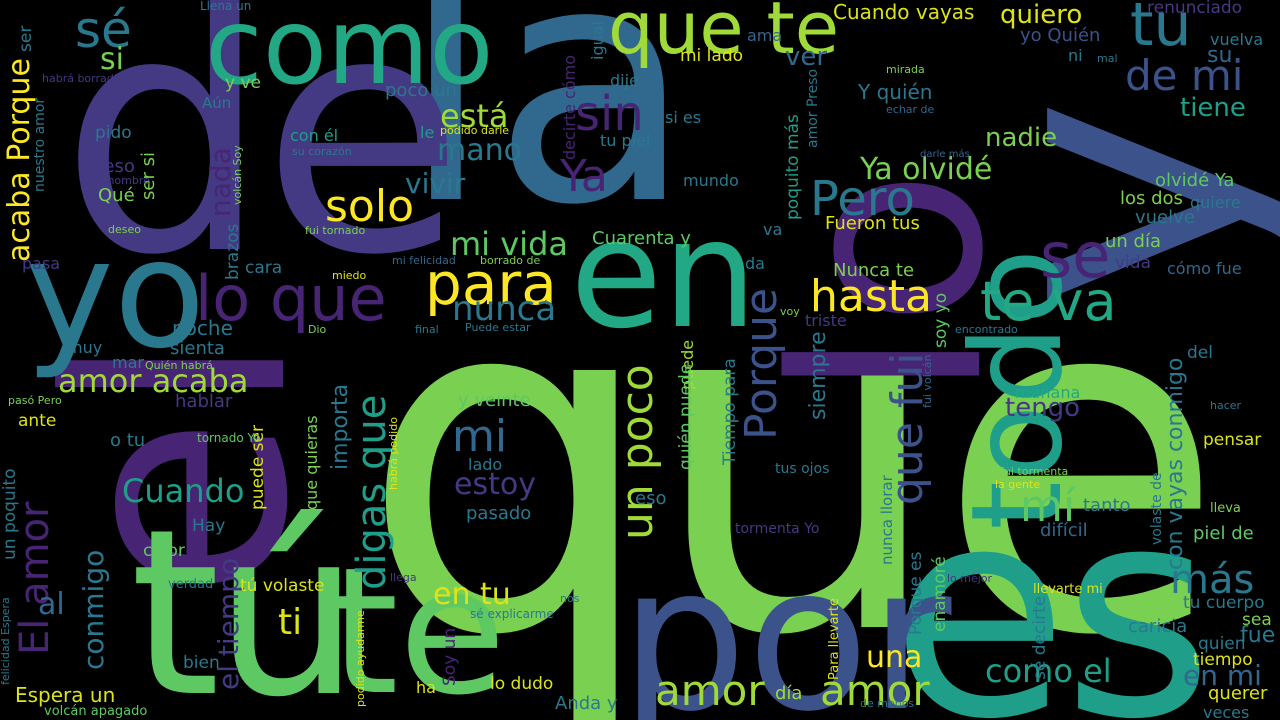 Image resolution: width=1280 pixels, height=720 pixels. What do you see at coordinates (777, 529) in the screenshot?
I see `word-tormenta-yo: tormenta Yo` at bounding box center [777, 529].